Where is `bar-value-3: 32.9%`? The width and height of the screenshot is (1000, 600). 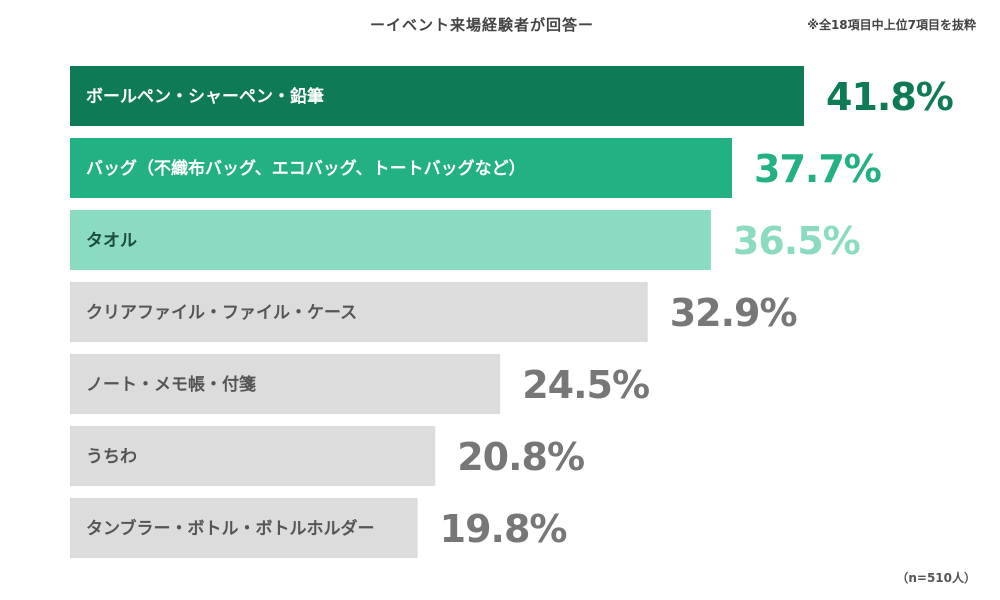
bar-value-3: 32.9% is located at coordinates (733, 313).